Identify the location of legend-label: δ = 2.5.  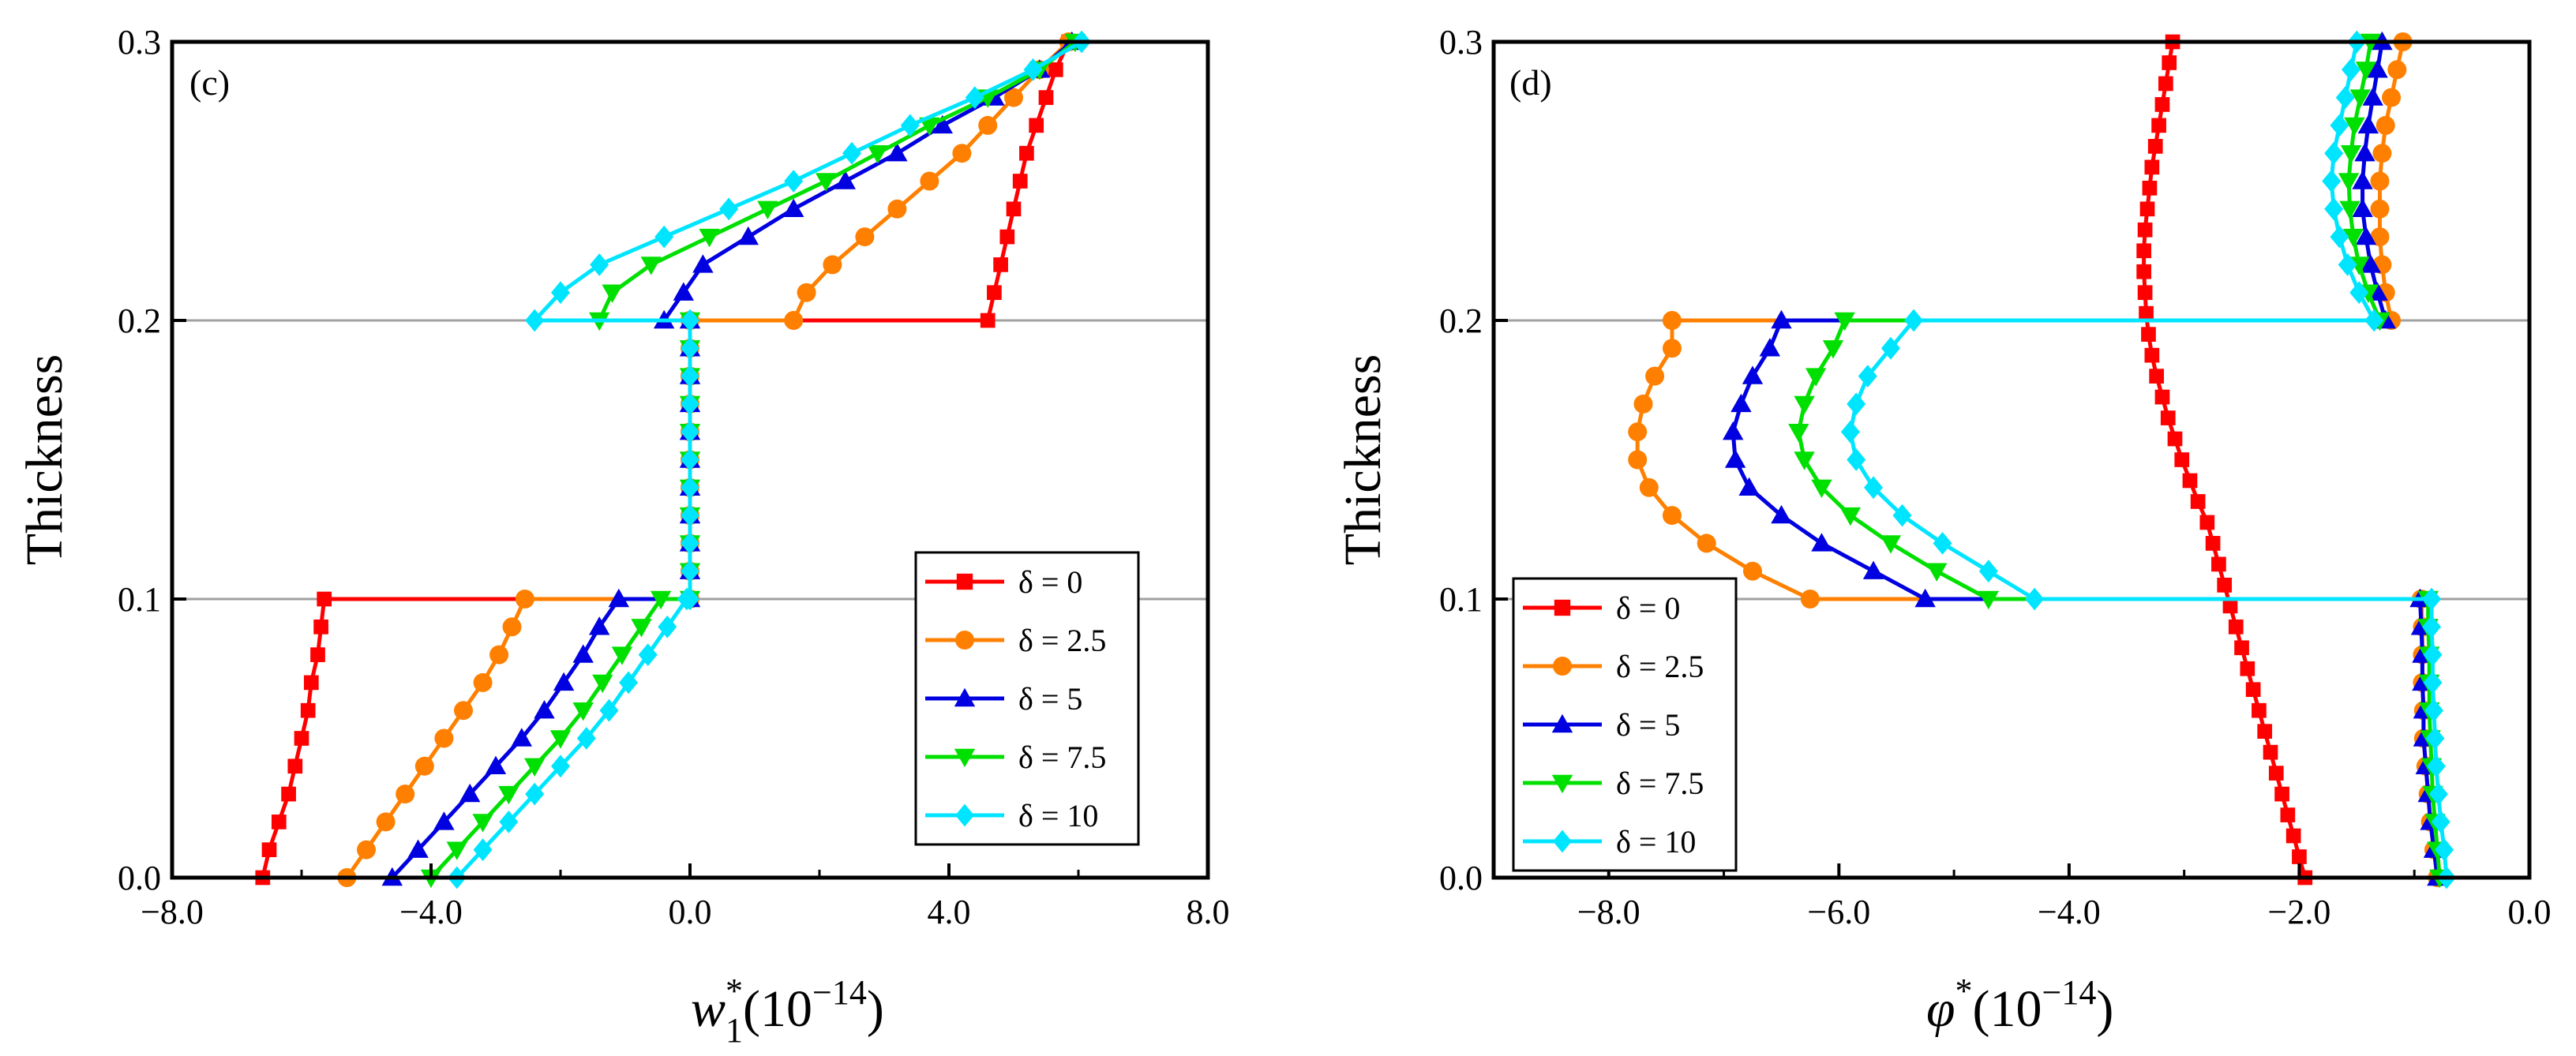
(1062, 640).